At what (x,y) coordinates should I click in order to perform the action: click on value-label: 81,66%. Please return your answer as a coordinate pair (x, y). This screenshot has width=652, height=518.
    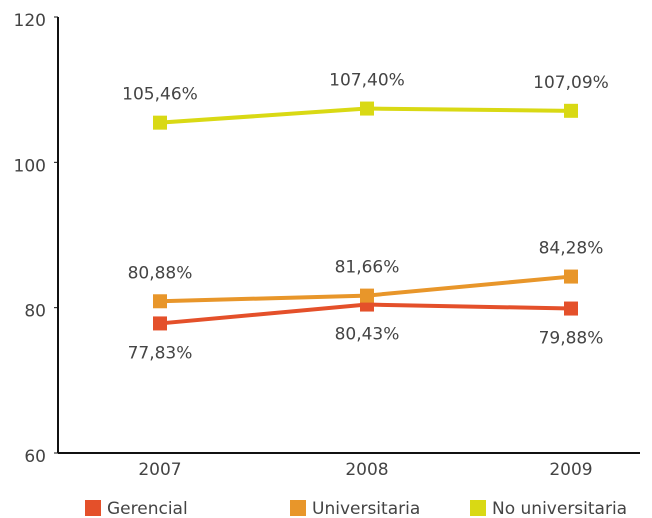
    Looking at the image, I should click on (367, 268).